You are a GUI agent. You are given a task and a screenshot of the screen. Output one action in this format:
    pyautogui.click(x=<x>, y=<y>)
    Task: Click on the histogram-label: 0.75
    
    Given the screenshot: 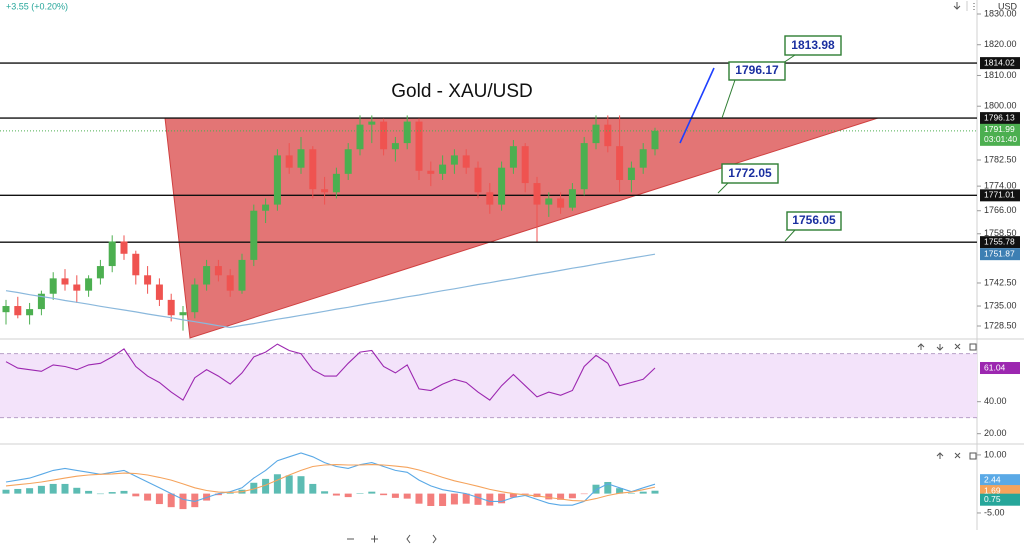 What is the action you would take?
    pyautogui.click(x=992, y=499)
    